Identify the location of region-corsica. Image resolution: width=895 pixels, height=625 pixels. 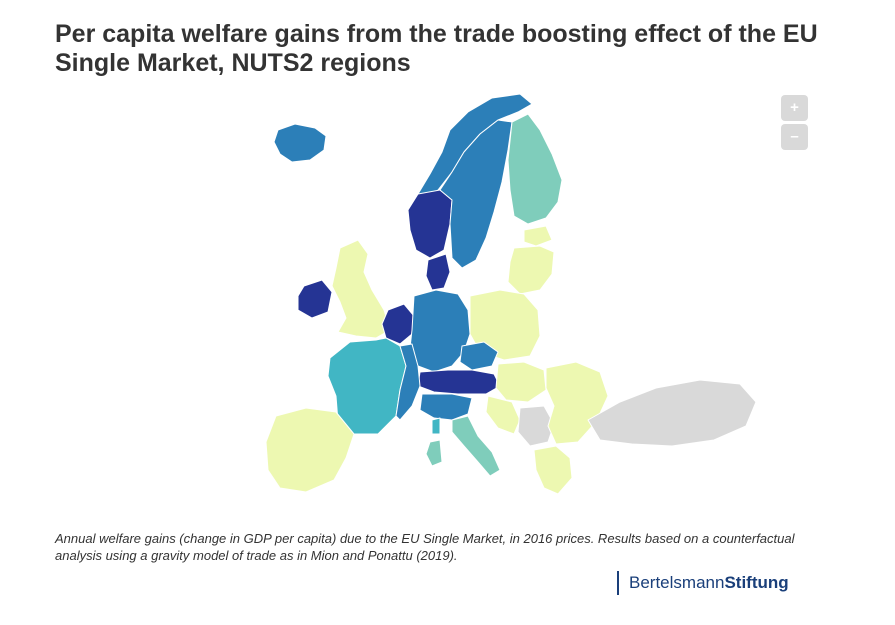
(436, 426).